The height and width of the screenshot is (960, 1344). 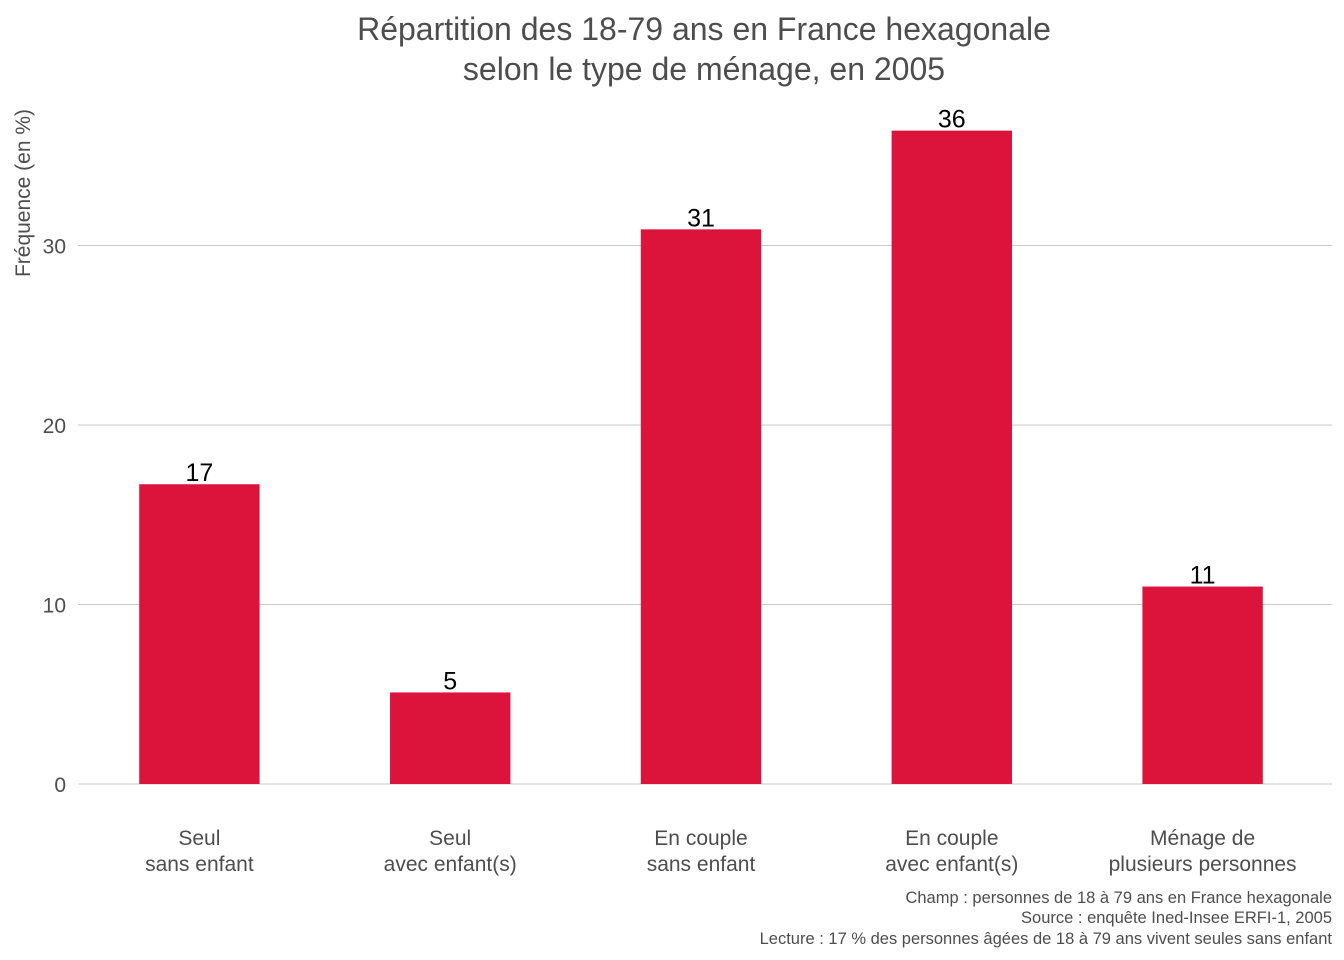 What do you see at coordinates (450, 681) in the screenshot?
I see `data-label: 5` at bounding box center [450, 681].